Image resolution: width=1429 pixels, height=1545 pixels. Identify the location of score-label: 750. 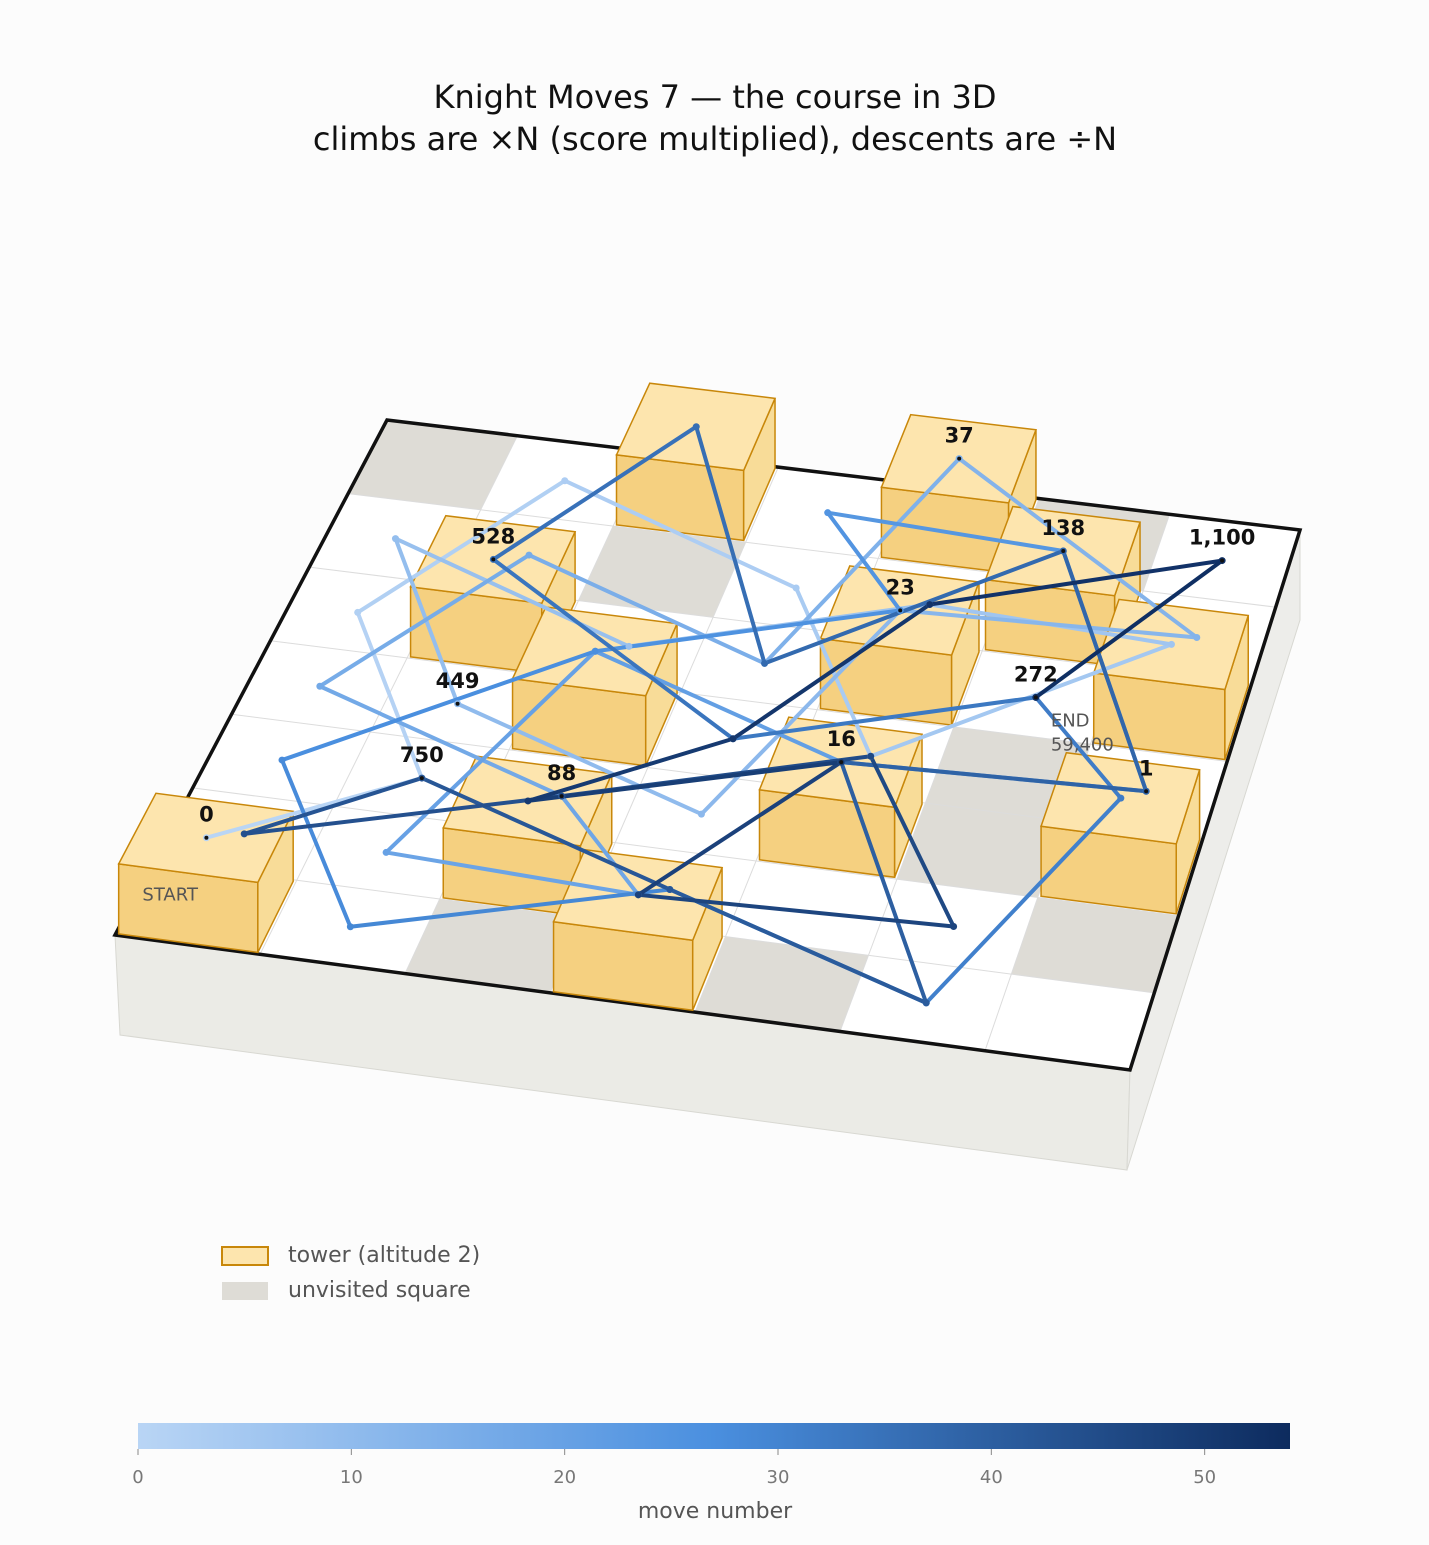
(422, 755).